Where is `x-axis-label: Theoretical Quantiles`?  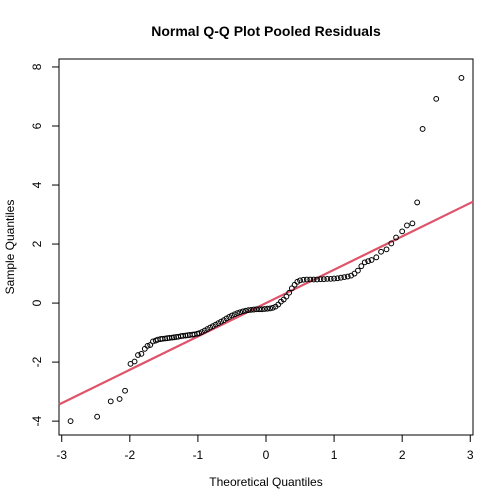
x-axis-label: Theoretical Quantiles is located at coordinates (265, 482).